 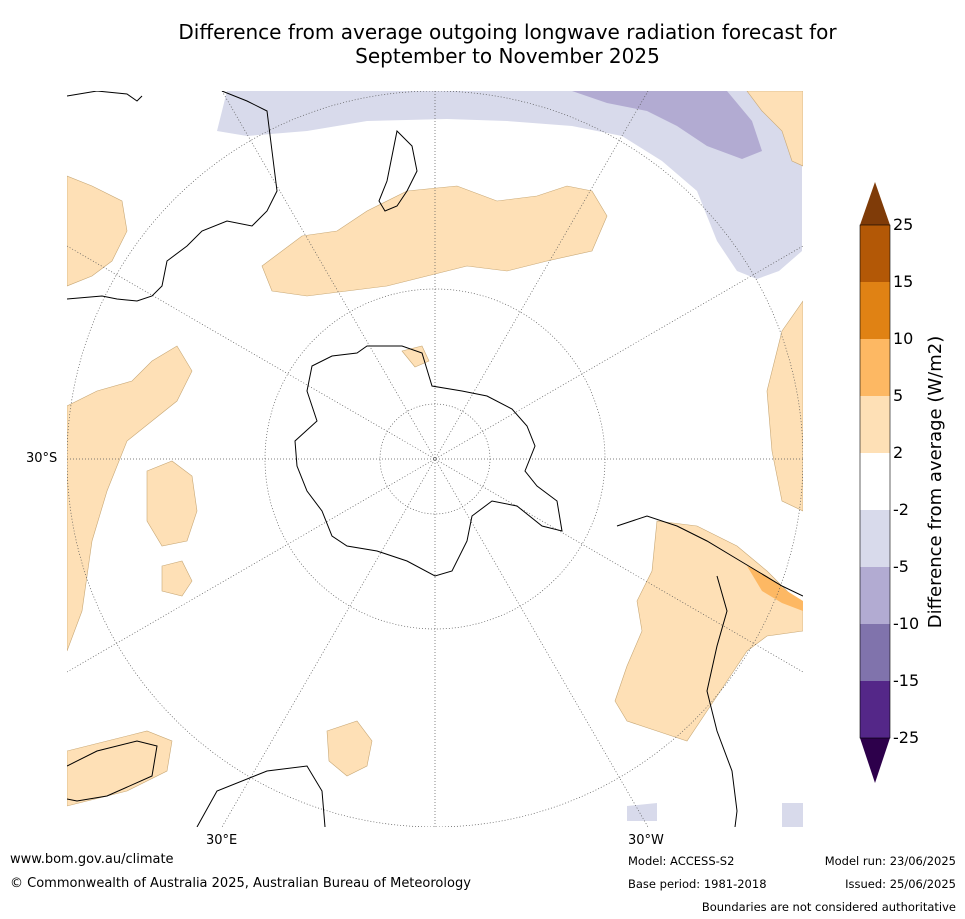 I want to click on footer-model: Model: ACCESS-S2, so click(x=681, y=861).